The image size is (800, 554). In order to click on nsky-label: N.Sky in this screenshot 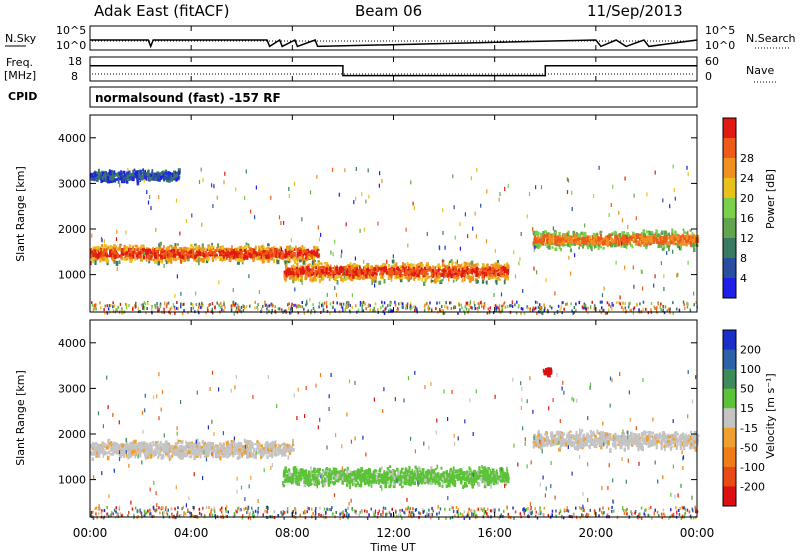, I will do `click(21, 38)`.